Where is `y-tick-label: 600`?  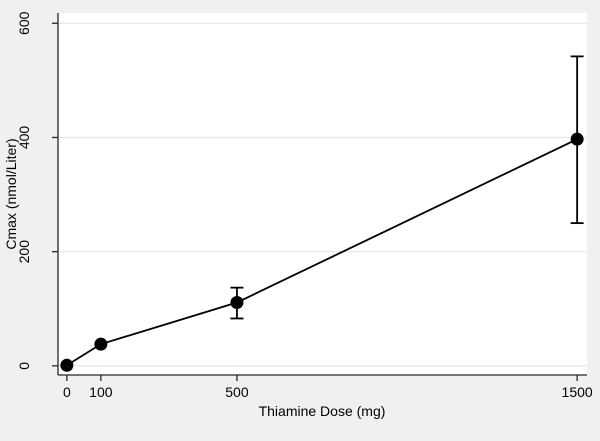
y-tick-label: 600 is located at coordinates (24, 23).